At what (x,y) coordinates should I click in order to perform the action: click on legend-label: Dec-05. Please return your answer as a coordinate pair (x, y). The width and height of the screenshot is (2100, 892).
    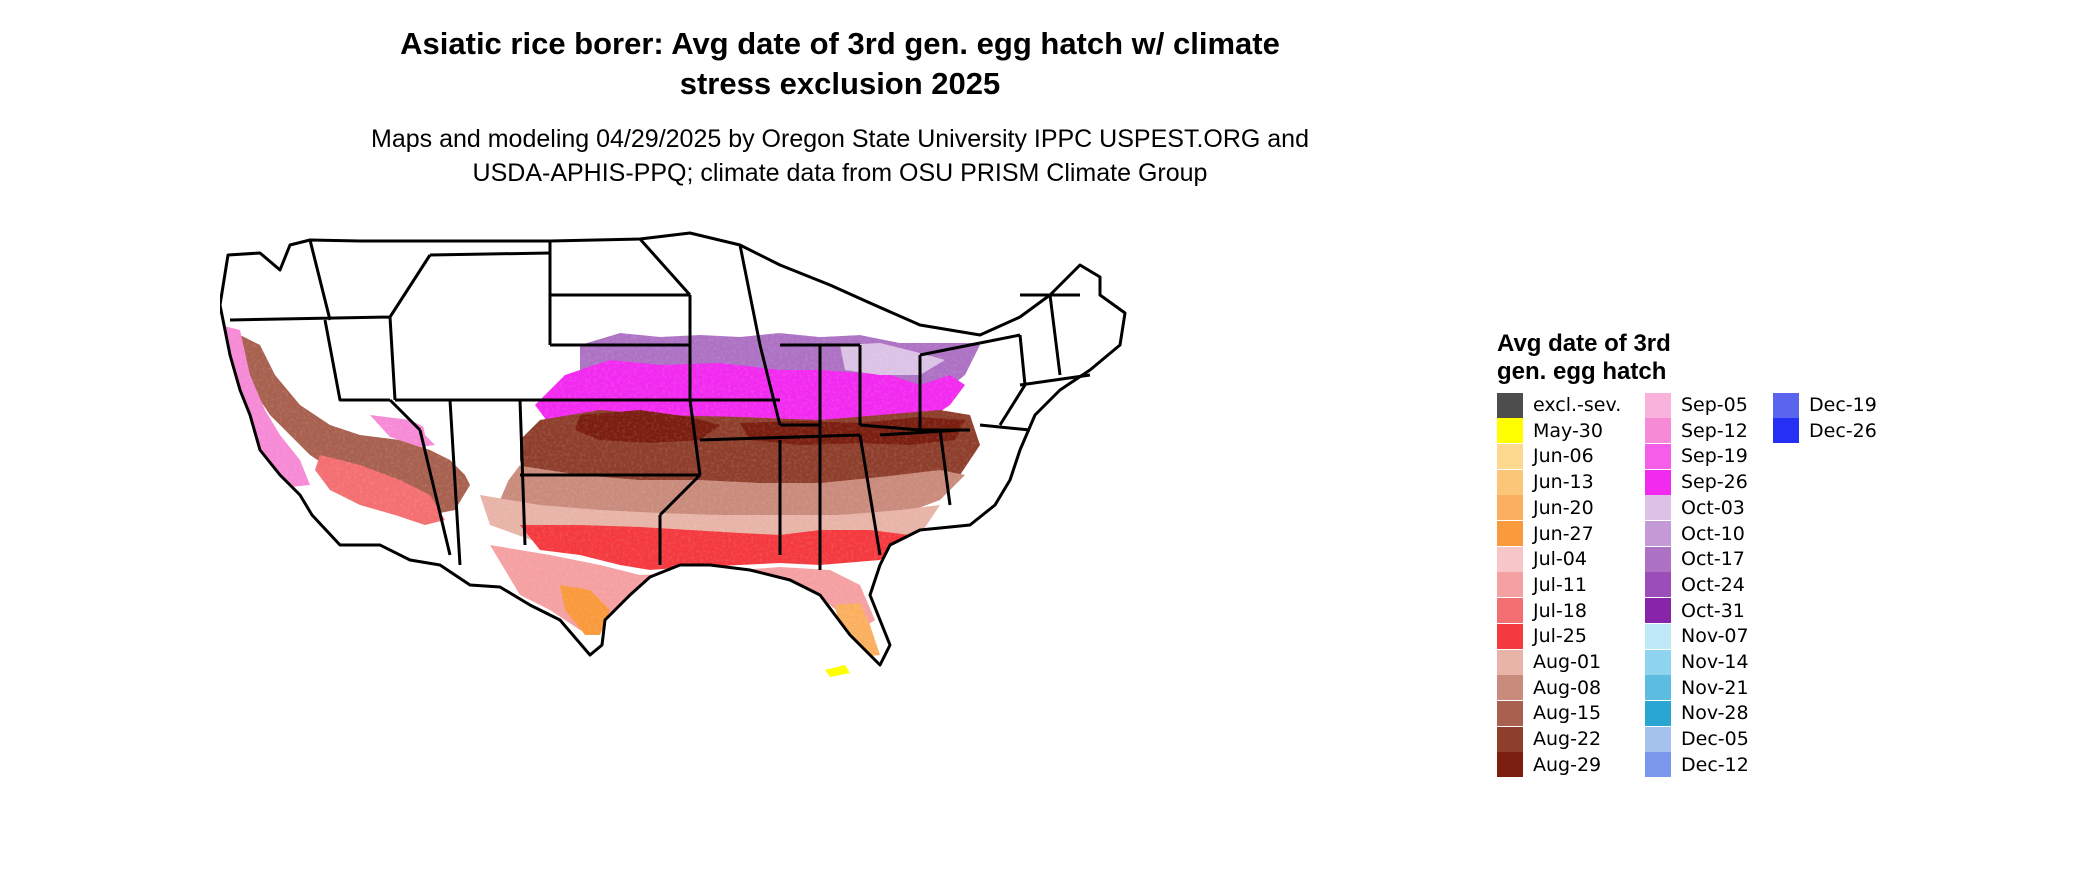
    Looking at the image, I should click on (1715, 739).